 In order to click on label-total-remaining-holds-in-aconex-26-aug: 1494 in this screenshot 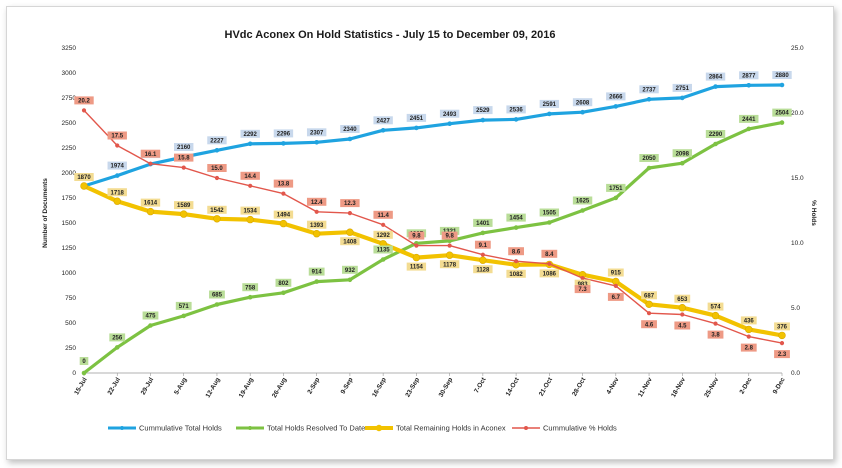, I will do `click(284, 216)`.